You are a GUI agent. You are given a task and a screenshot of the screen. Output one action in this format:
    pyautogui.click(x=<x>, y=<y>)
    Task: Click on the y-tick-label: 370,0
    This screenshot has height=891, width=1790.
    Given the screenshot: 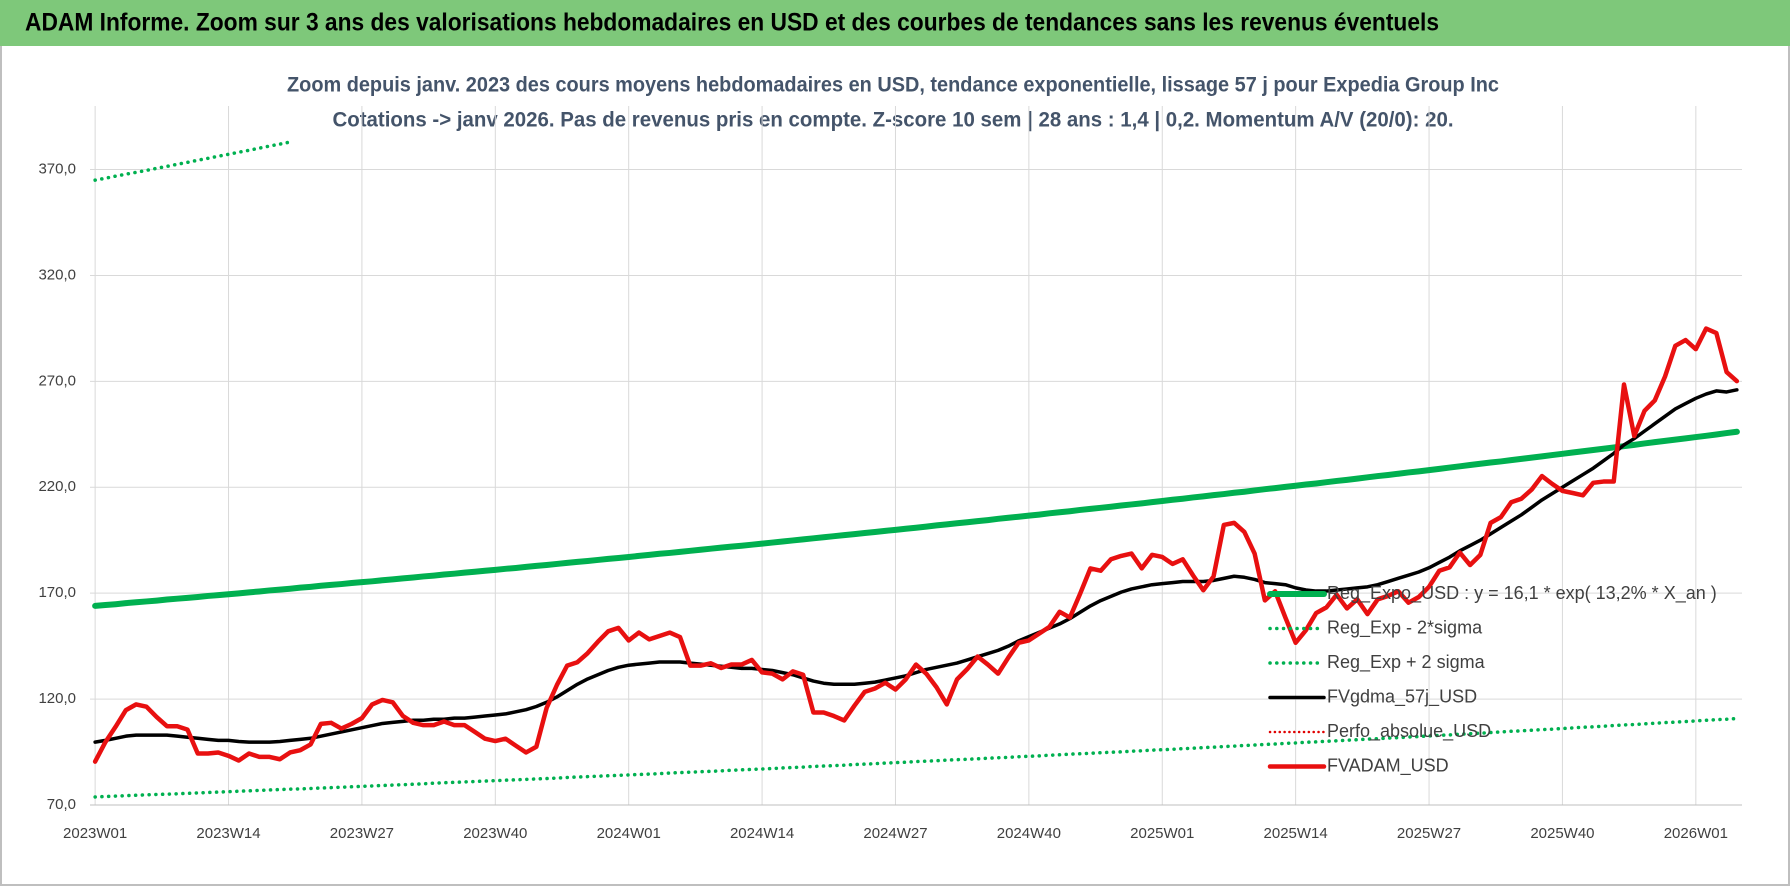 What is the action you would take?
    pyautogui.click(x=57, y=169)
    